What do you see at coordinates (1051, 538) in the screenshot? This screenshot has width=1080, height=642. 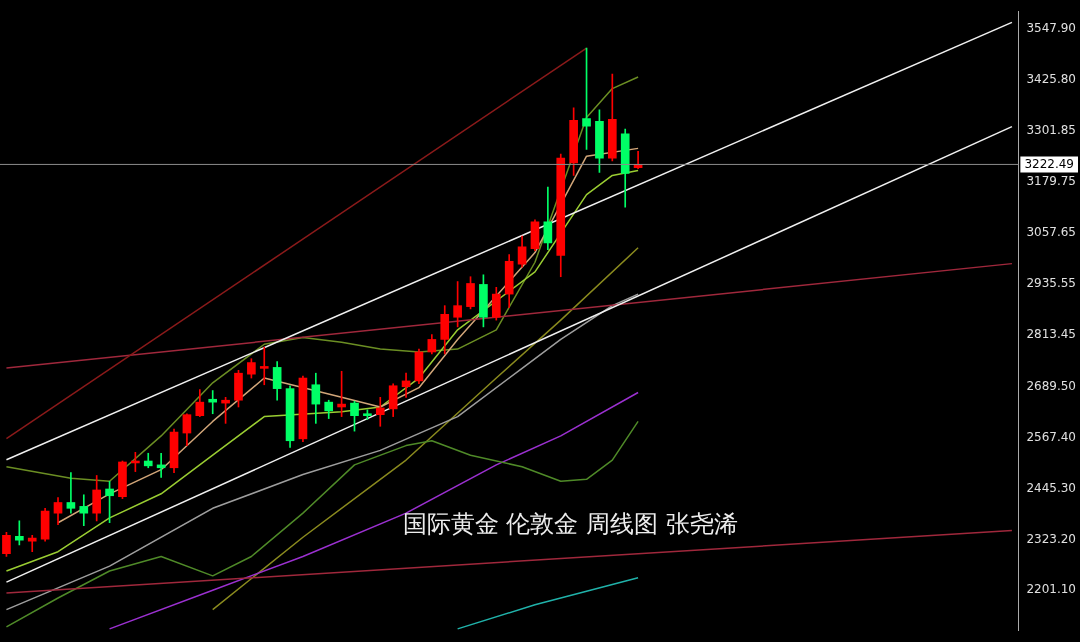 I see `y-tick-label: 2323.20` at bounding box center [1051, 538].